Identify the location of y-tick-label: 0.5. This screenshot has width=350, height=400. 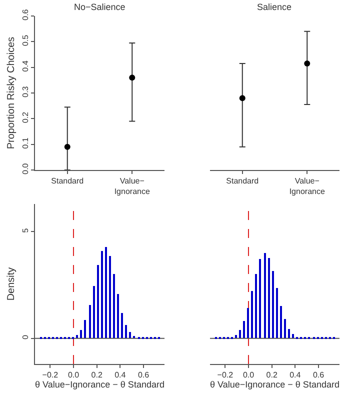
(25, 40).